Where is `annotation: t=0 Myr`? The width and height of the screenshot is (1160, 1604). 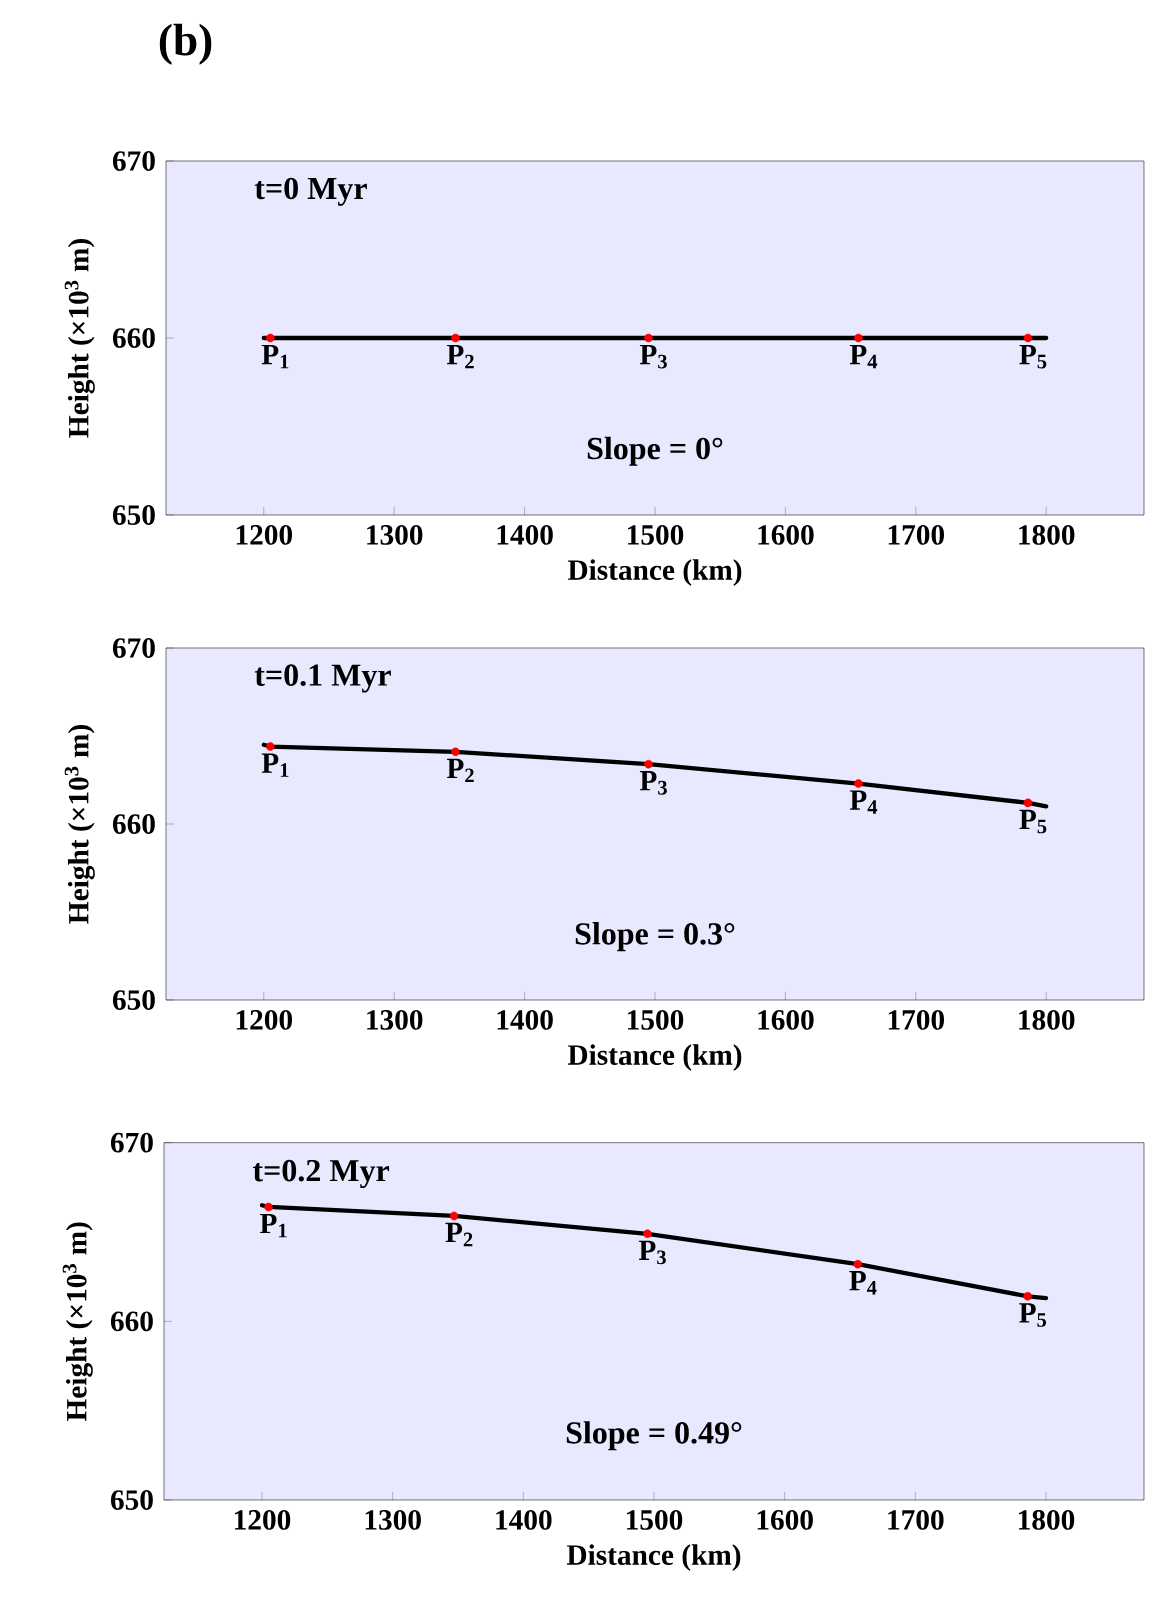 annotation: t=0 Myr is located at coordinates (310, 191).